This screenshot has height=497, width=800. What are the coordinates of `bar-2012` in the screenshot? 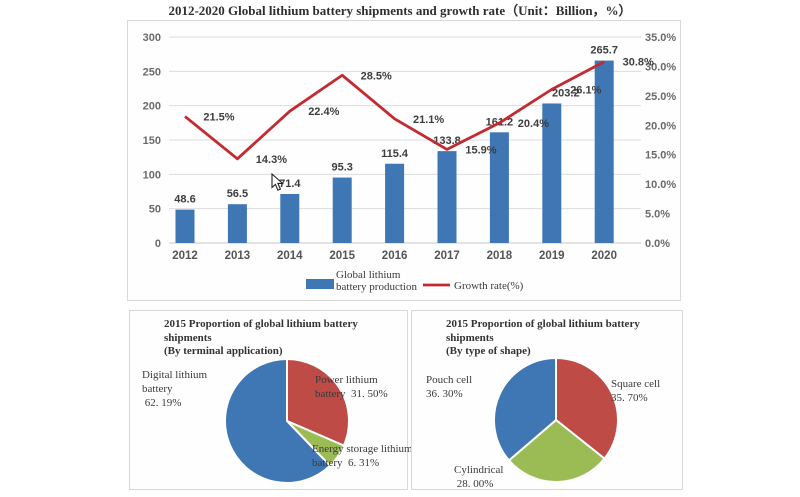 It's located at (185, 226).